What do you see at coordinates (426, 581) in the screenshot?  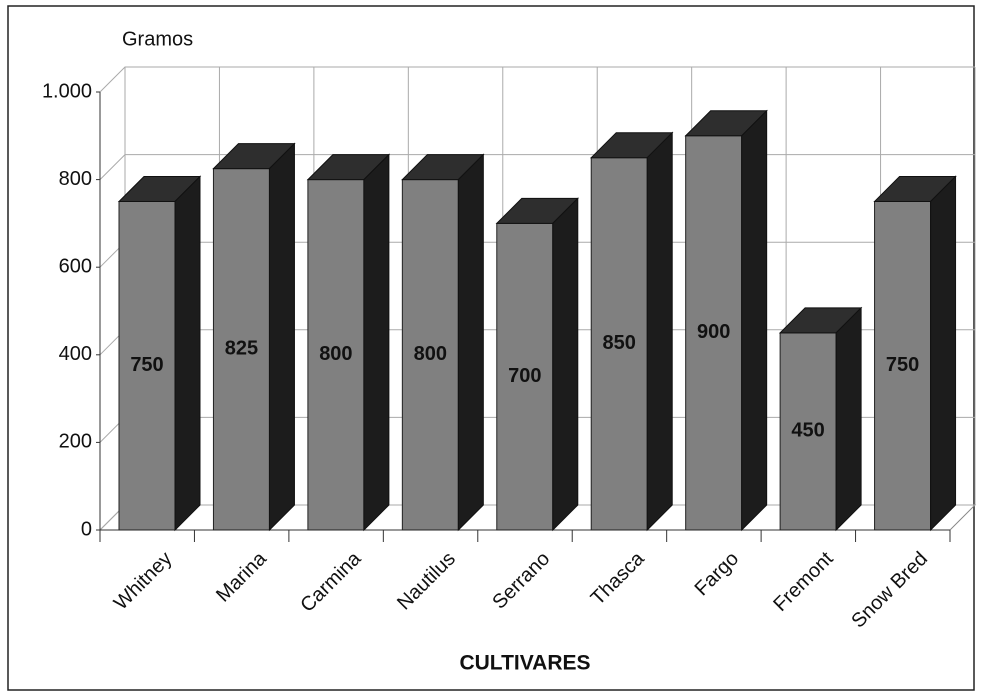 I see `x-tick-label: Nautilus` at bounding box center [426, 581].